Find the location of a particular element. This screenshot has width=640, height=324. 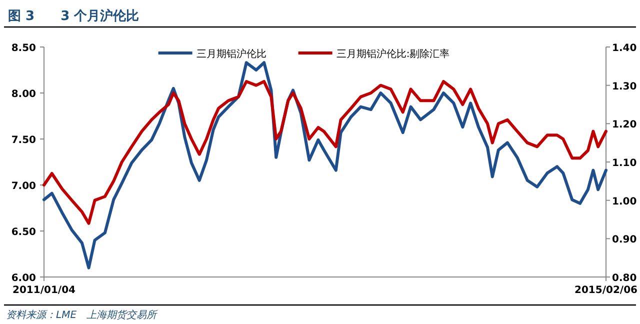

y-tick-label: 8.00 is located at coordinates (23, 94).